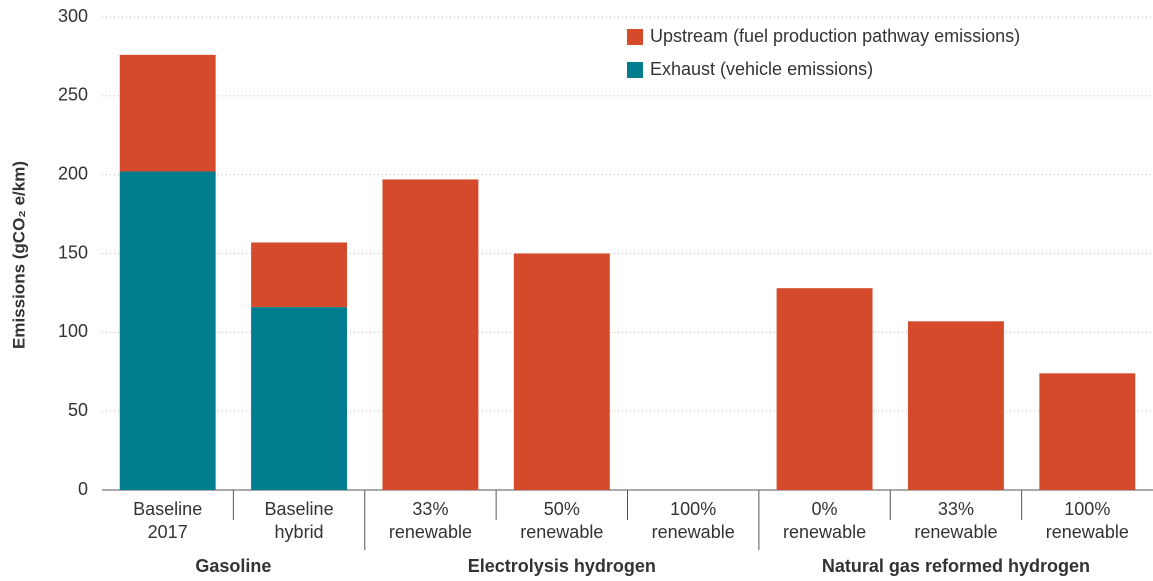 This screenshot has width=1153, height=581. I want to click on y-tick-label: 50, so click(78, 410).